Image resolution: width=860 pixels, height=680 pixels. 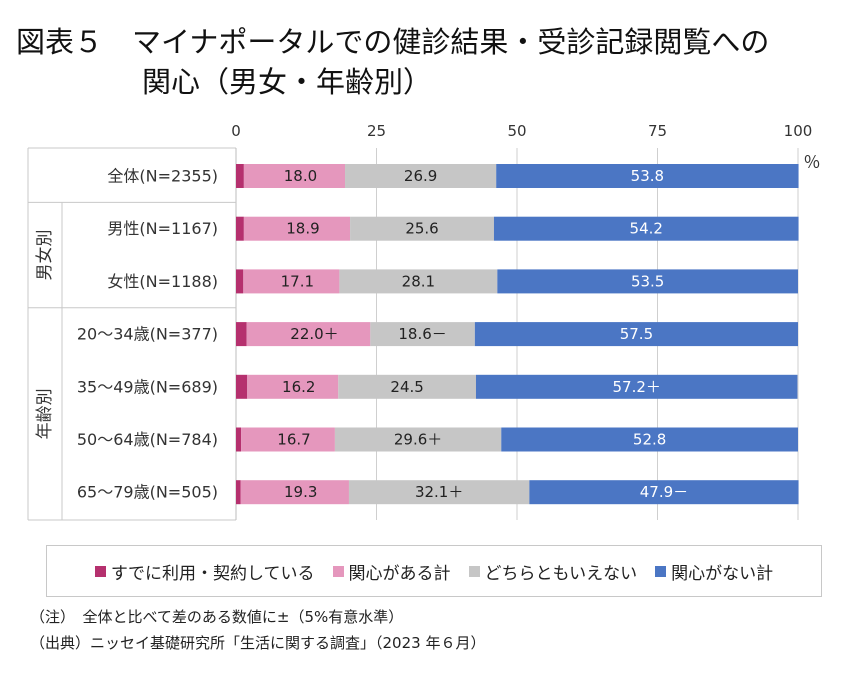 I want to click on data-label: 26.9, so click(x=420, y=176).